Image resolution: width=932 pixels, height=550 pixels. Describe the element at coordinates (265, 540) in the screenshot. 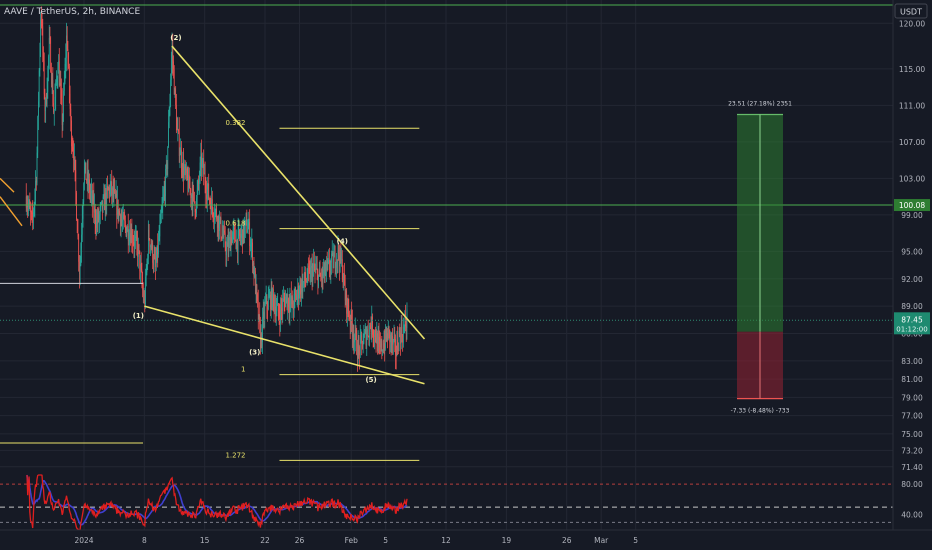

I see `time-tick-label: 22` at that location.